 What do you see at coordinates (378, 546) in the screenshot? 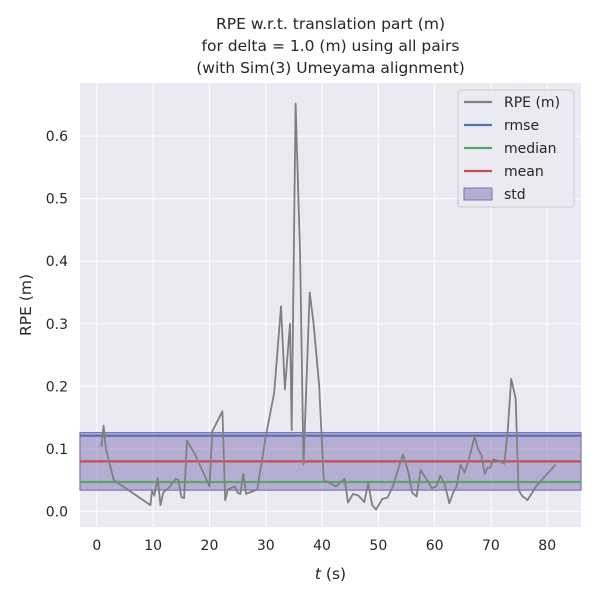
I see `x-tick-label: 50` at bounding box center [378, 546].